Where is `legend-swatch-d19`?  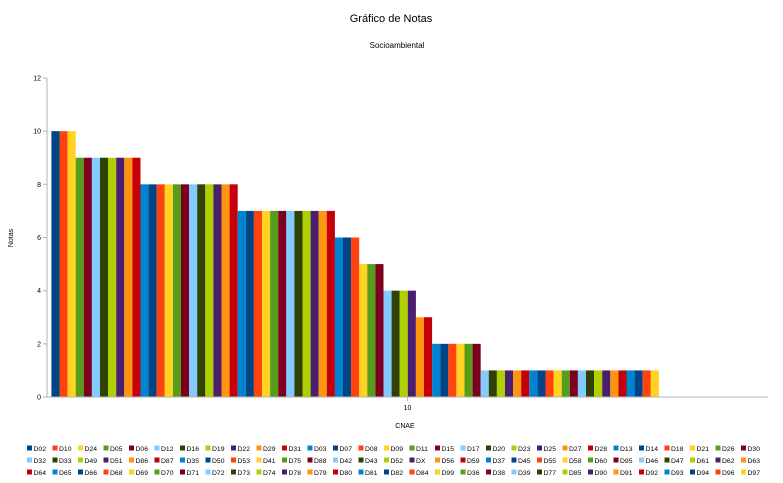 legend-swatch-d19 is located at coordinates (208, 448).